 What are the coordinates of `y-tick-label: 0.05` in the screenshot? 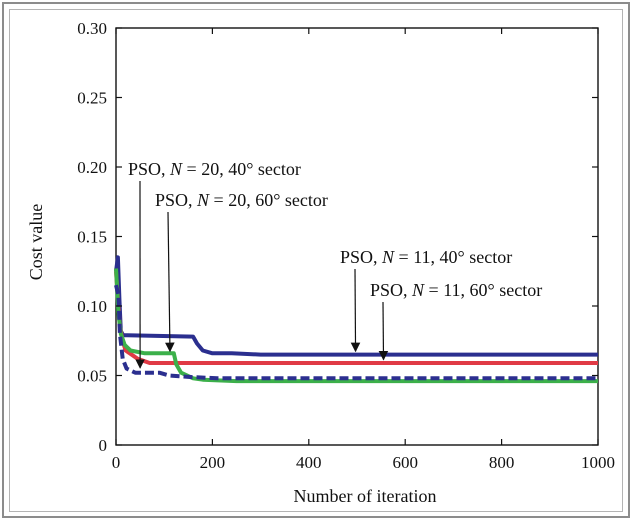 It's located at (92, 376).